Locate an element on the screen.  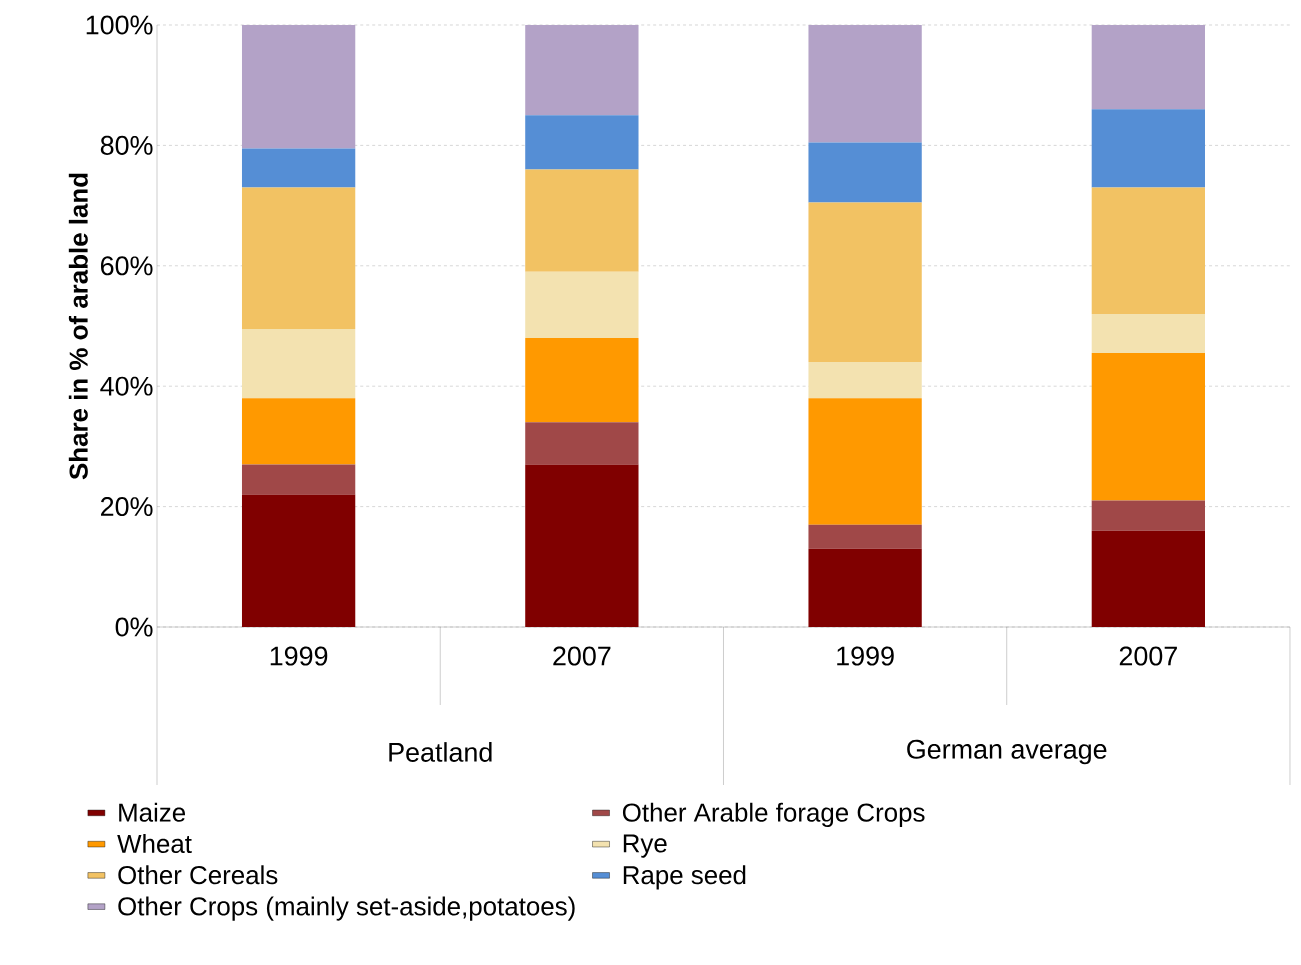
text: German average is located at coordinates (1007, 752).